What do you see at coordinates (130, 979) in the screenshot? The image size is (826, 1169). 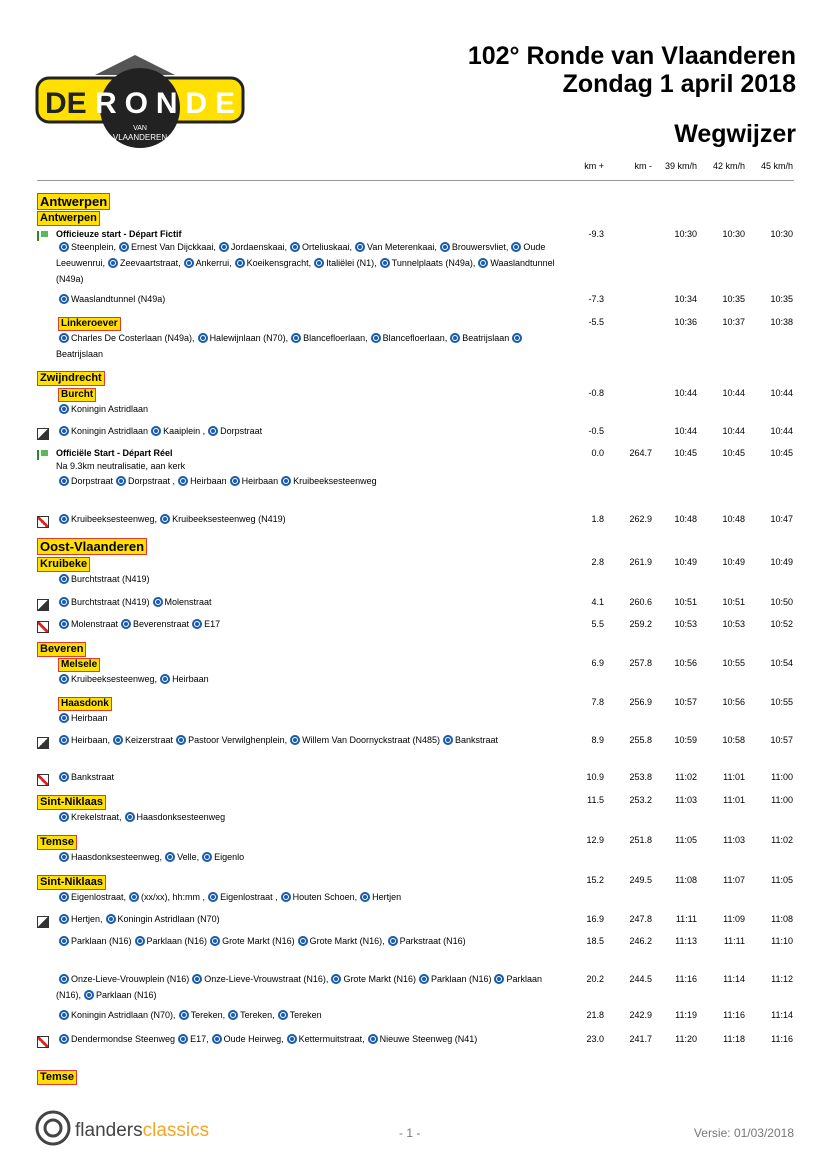 I see `street: Onze-Lieve-Vrouwplein (N16)` at bounding box center [130, 979].